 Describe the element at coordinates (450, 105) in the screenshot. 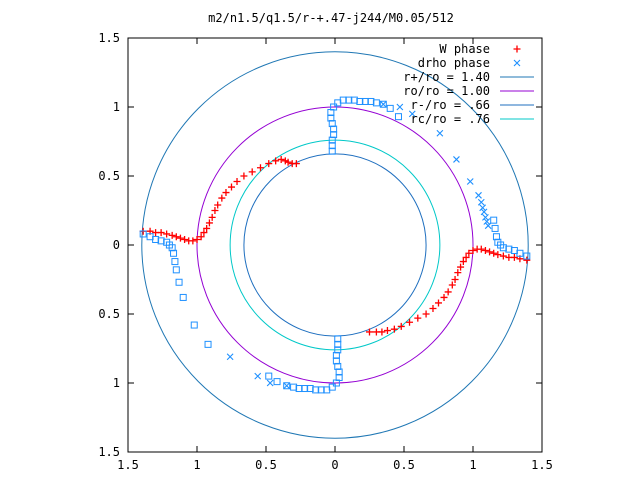

I see `legend-label: r-/ro = .66` at that location.